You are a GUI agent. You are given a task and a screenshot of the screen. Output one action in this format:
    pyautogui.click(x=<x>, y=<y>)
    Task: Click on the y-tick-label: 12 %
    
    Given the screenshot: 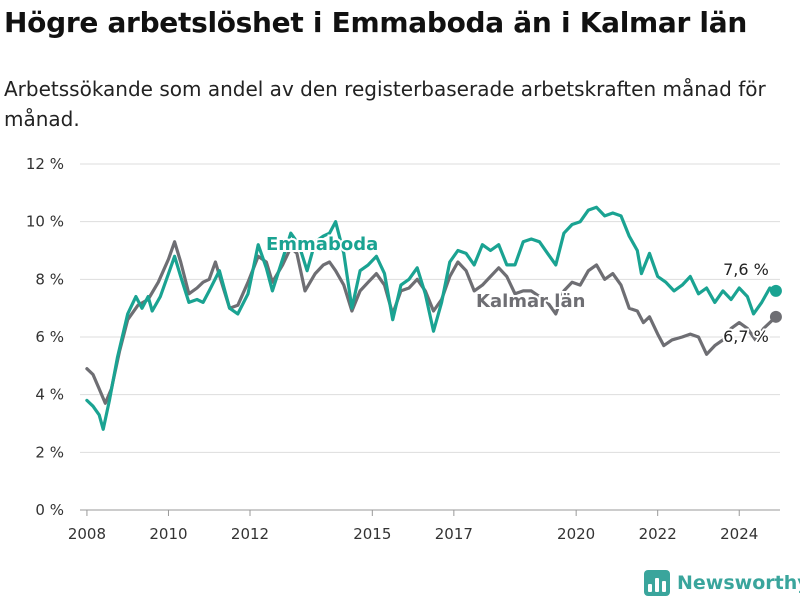 What is the action you would take?
    pyautogui.click(x=45, y=164)
    